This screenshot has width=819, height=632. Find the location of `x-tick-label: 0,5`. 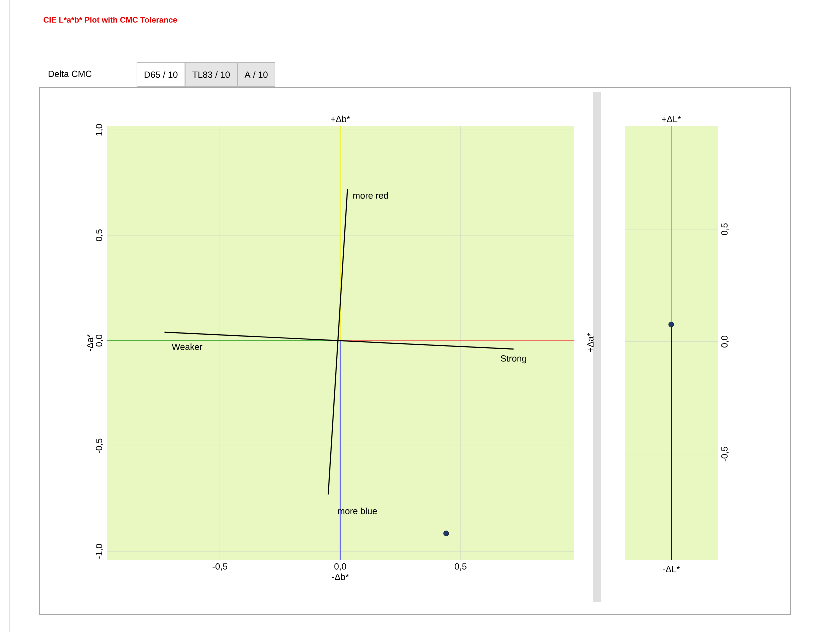

x-tick-label: 0,5 is located at coordinates (460, 567).